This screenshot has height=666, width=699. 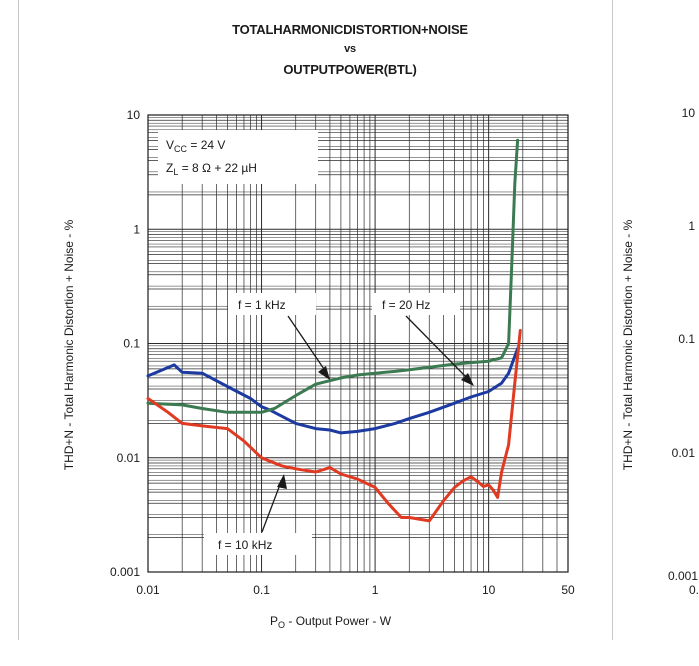 What do you see at coordinates (437, 347) in the screenshot?
I see `arrow-20hz-line` at bounding box center [437, 347].